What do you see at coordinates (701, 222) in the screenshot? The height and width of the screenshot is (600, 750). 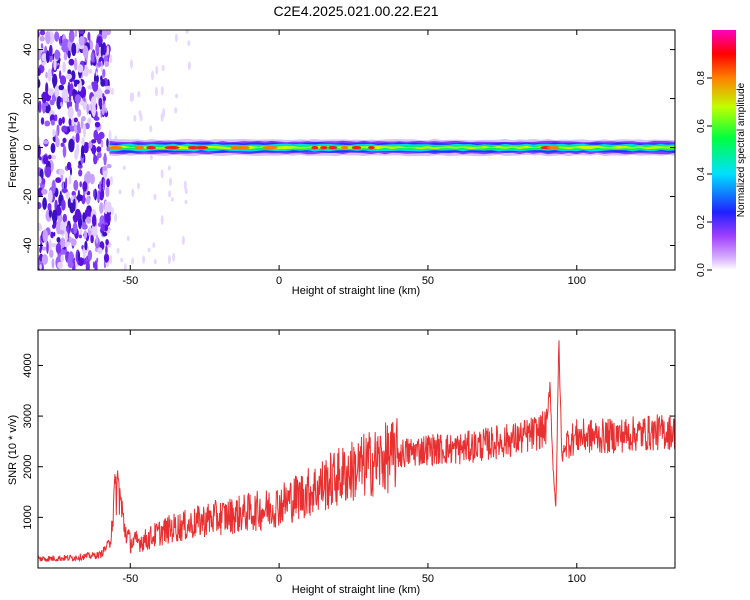 I see `colorbar-tick-label: 0.2` at bounding box center [701, 222].